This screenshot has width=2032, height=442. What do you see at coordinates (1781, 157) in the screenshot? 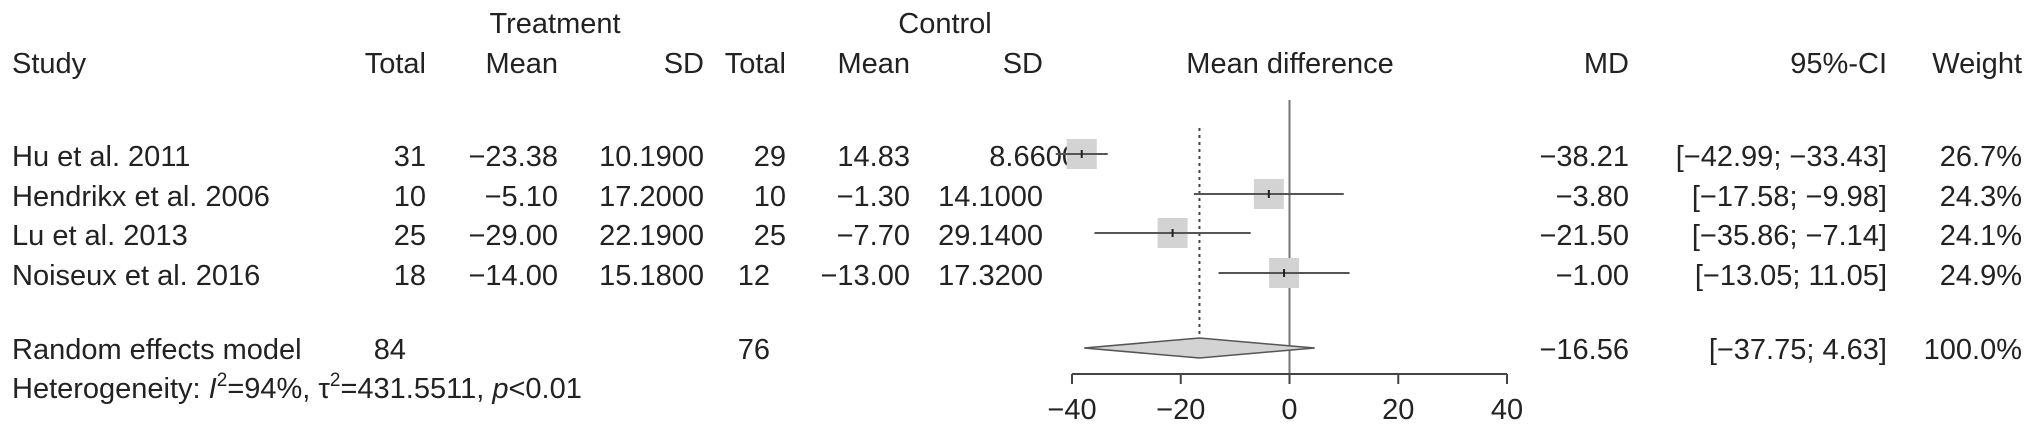
I see `ci-value: [−42.99; −33.43]` at bounding box center [1781, 157].